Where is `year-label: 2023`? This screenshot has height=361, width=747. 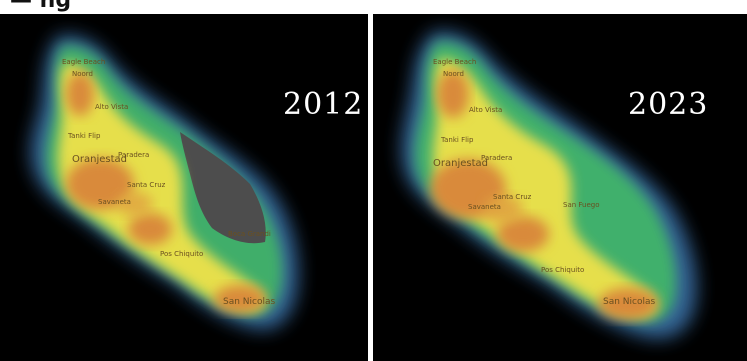 year-label: 2023 is located at coordinates (668, 104).